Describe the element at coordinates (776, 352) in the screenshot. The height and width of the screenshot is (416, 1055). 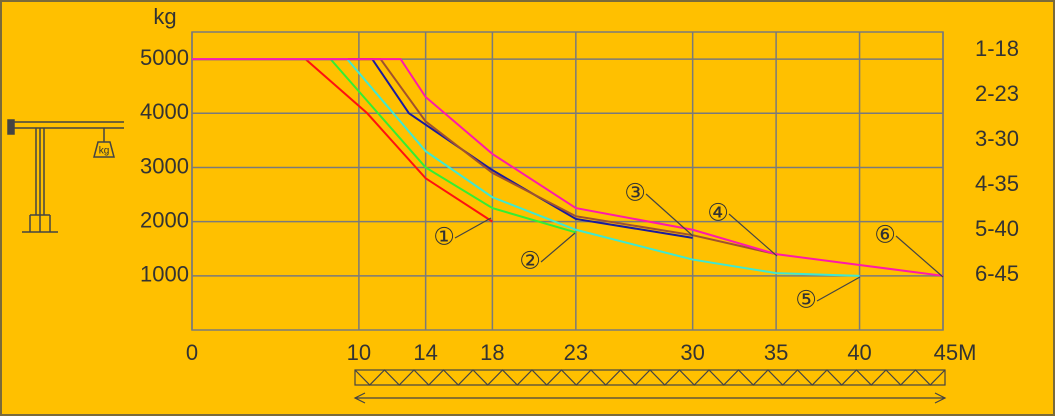
I see `x-tick-label: 35` at that location.